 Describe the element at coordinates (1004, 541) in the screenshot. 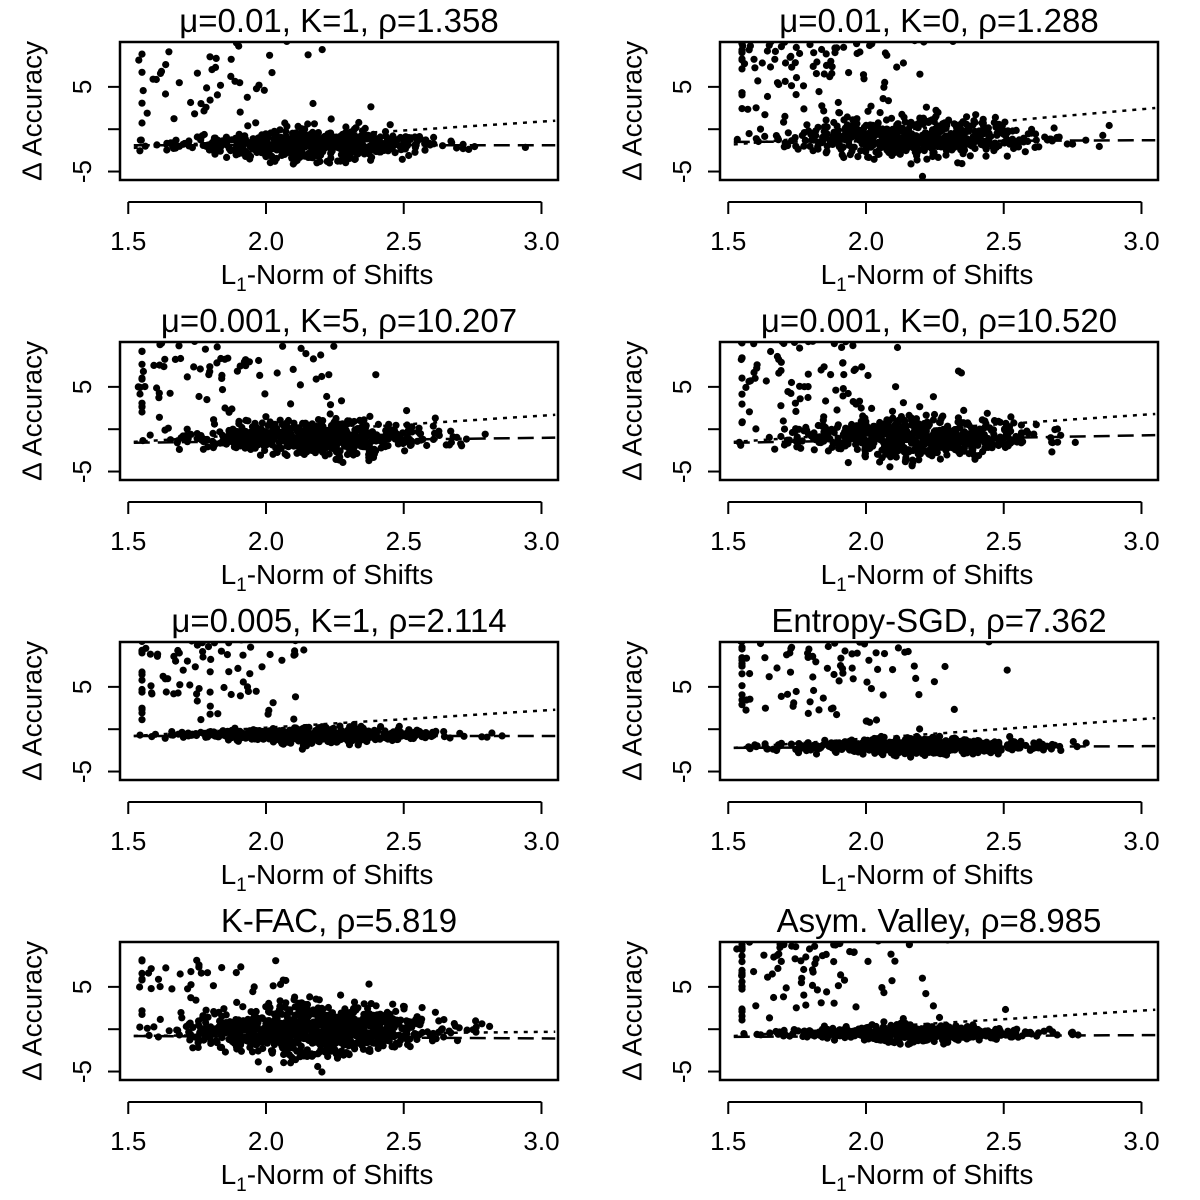

I see `x-tick-label: 2.5` at that location.